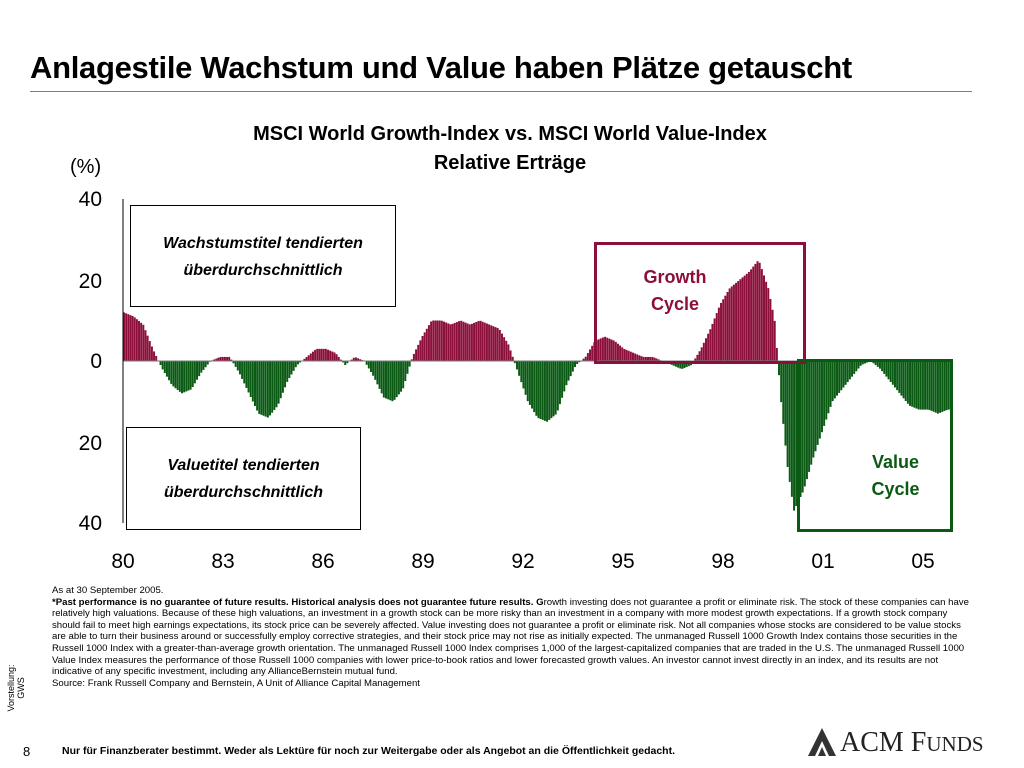  What do you see at coordinates (90, 523) in the screenshot?
I see `y-tick-label: 40` at bounding box center [90, 523].